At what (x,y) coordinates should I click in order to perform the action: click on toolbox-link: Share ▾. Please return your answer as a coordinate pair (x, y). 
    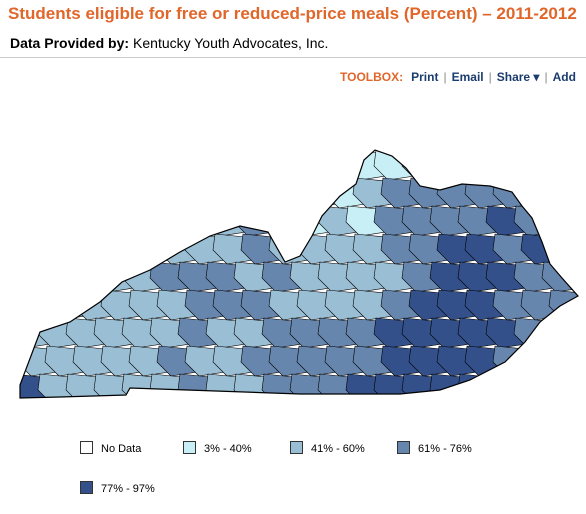
    Looking at the image, I should click on (518, 77).